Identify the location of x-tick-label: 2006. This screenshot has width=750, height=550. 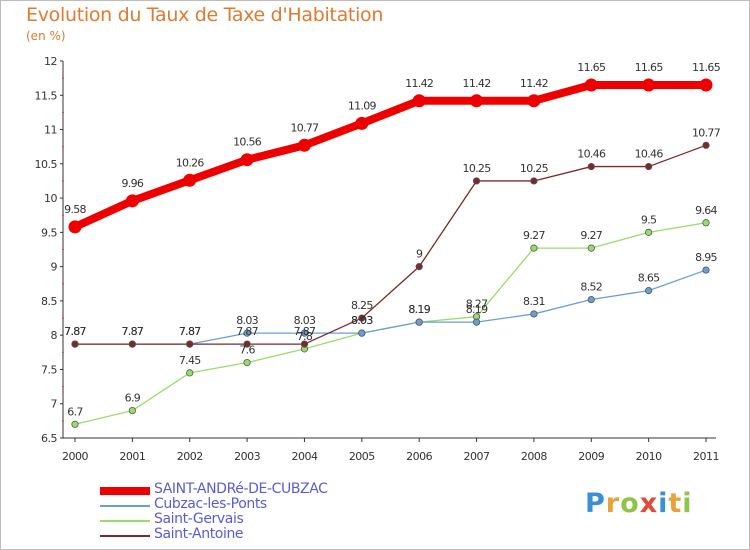
(419, 456).